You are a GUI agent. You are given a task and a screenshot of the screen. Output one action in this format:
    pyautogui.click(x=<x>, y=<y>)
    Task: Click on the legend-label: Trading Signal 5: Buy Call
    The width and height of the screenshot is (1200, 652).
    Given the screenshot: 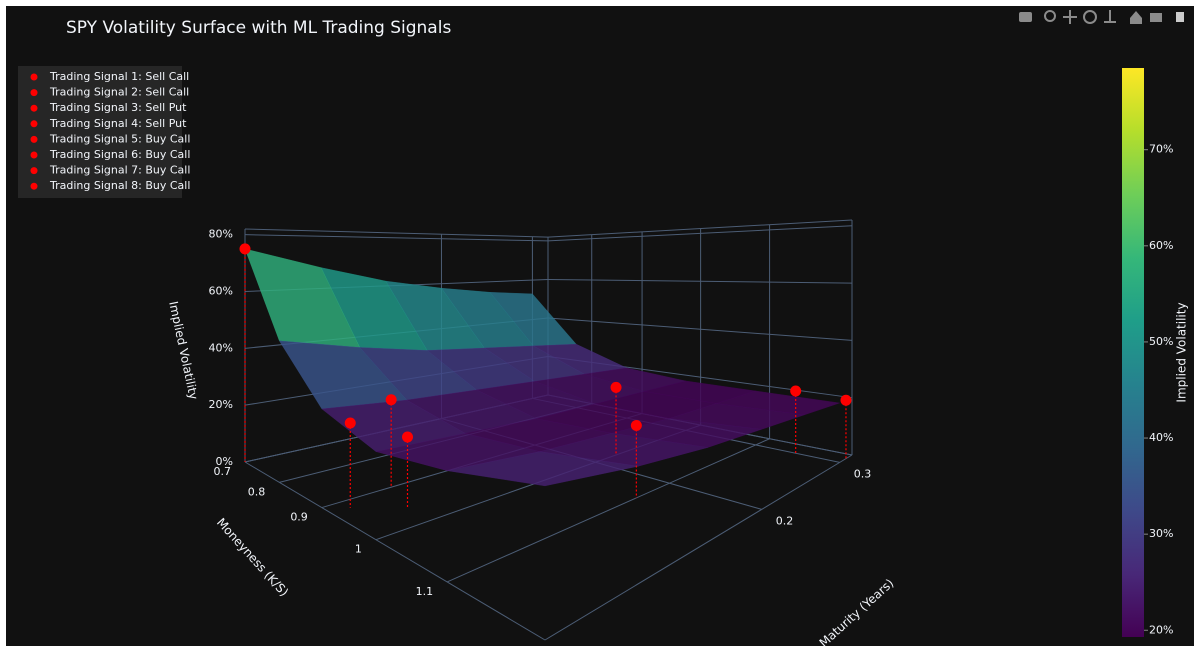 What is the action you would take?
    pyautogui.click(x=119, y=138)
    